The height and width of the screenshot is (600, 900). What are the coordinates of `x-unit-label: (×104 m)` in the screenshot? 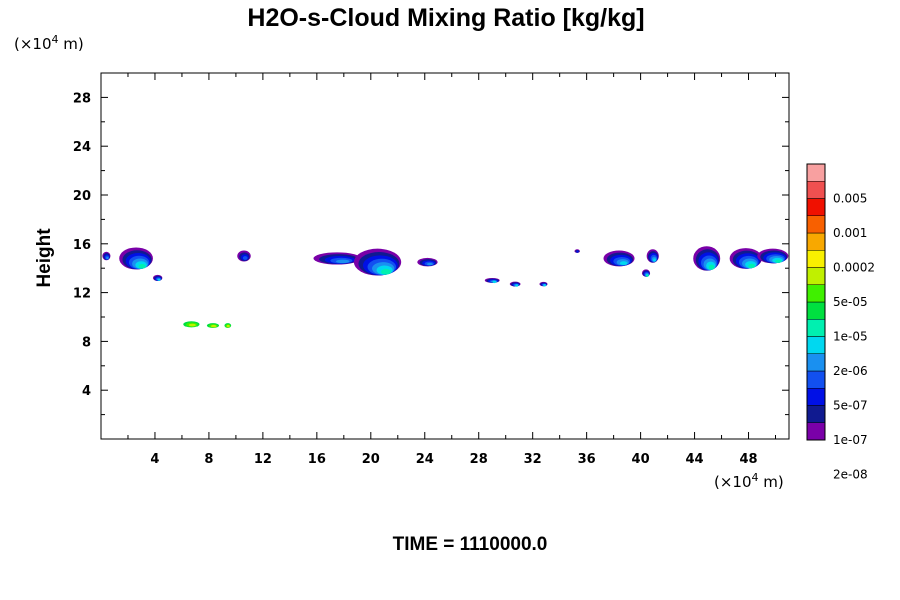 It's located at (749, 481).